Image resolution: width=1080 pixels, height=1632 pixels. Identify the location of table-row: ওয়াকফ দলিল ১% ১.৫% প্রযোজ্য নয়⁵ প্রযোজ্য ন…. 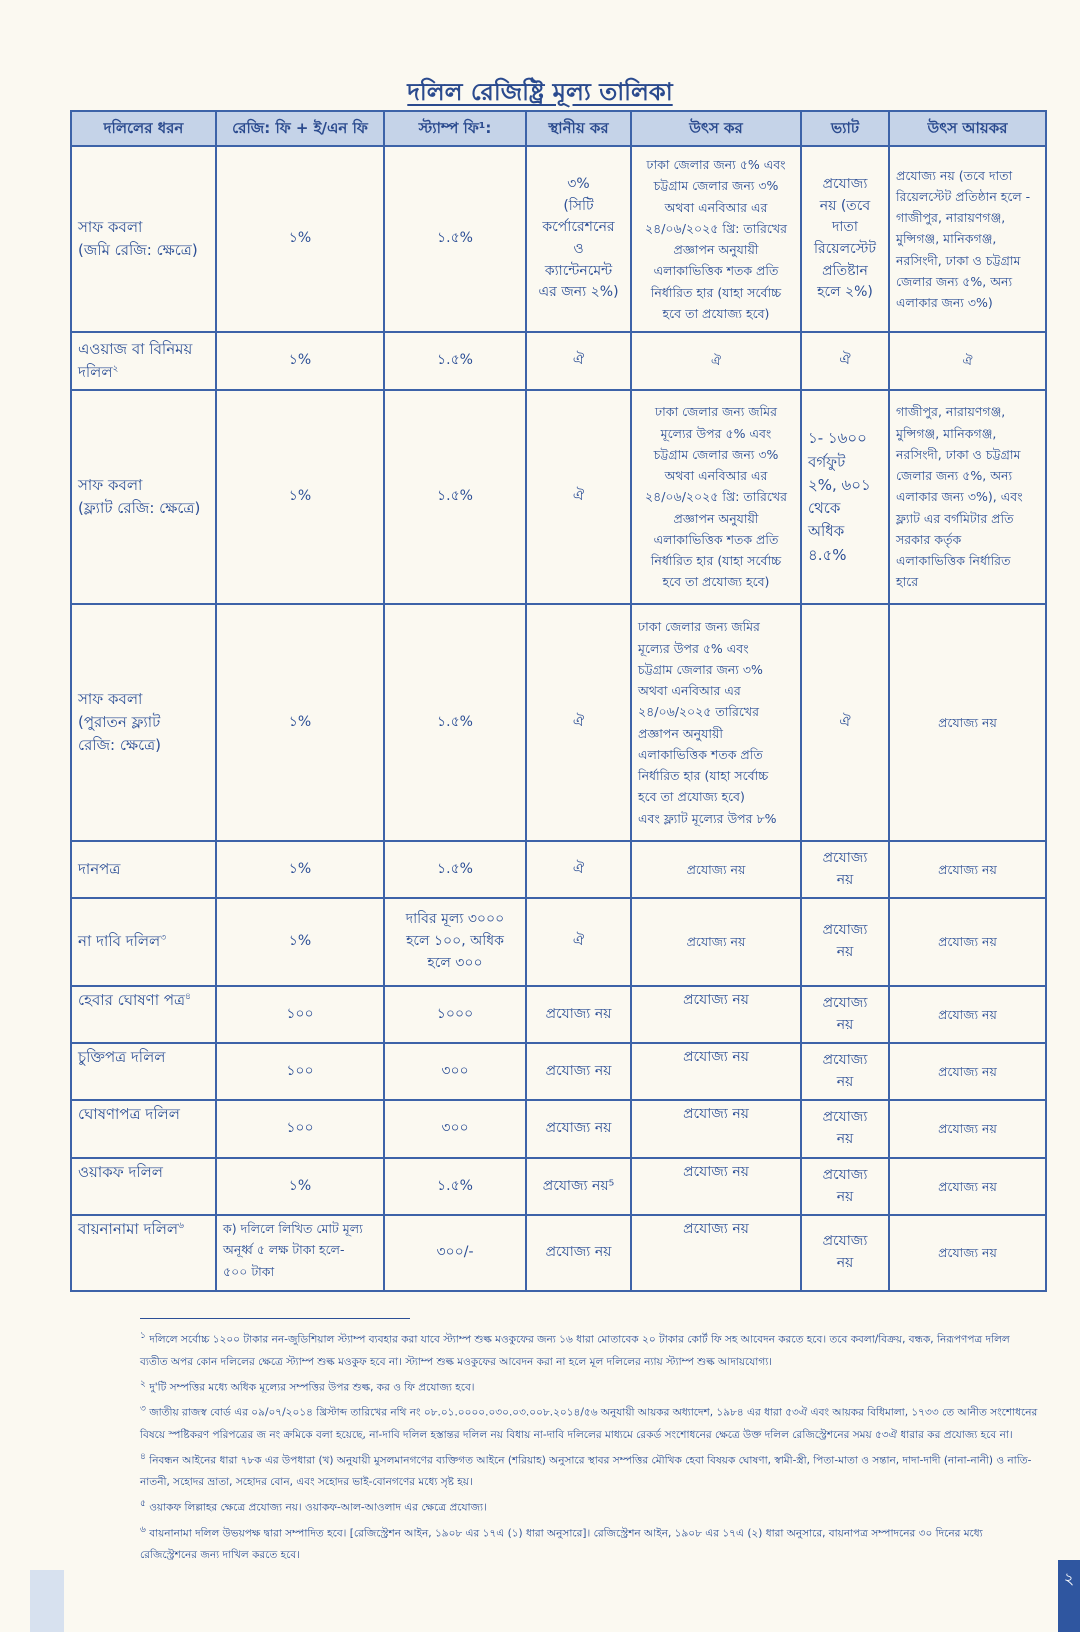
(558, 1186).